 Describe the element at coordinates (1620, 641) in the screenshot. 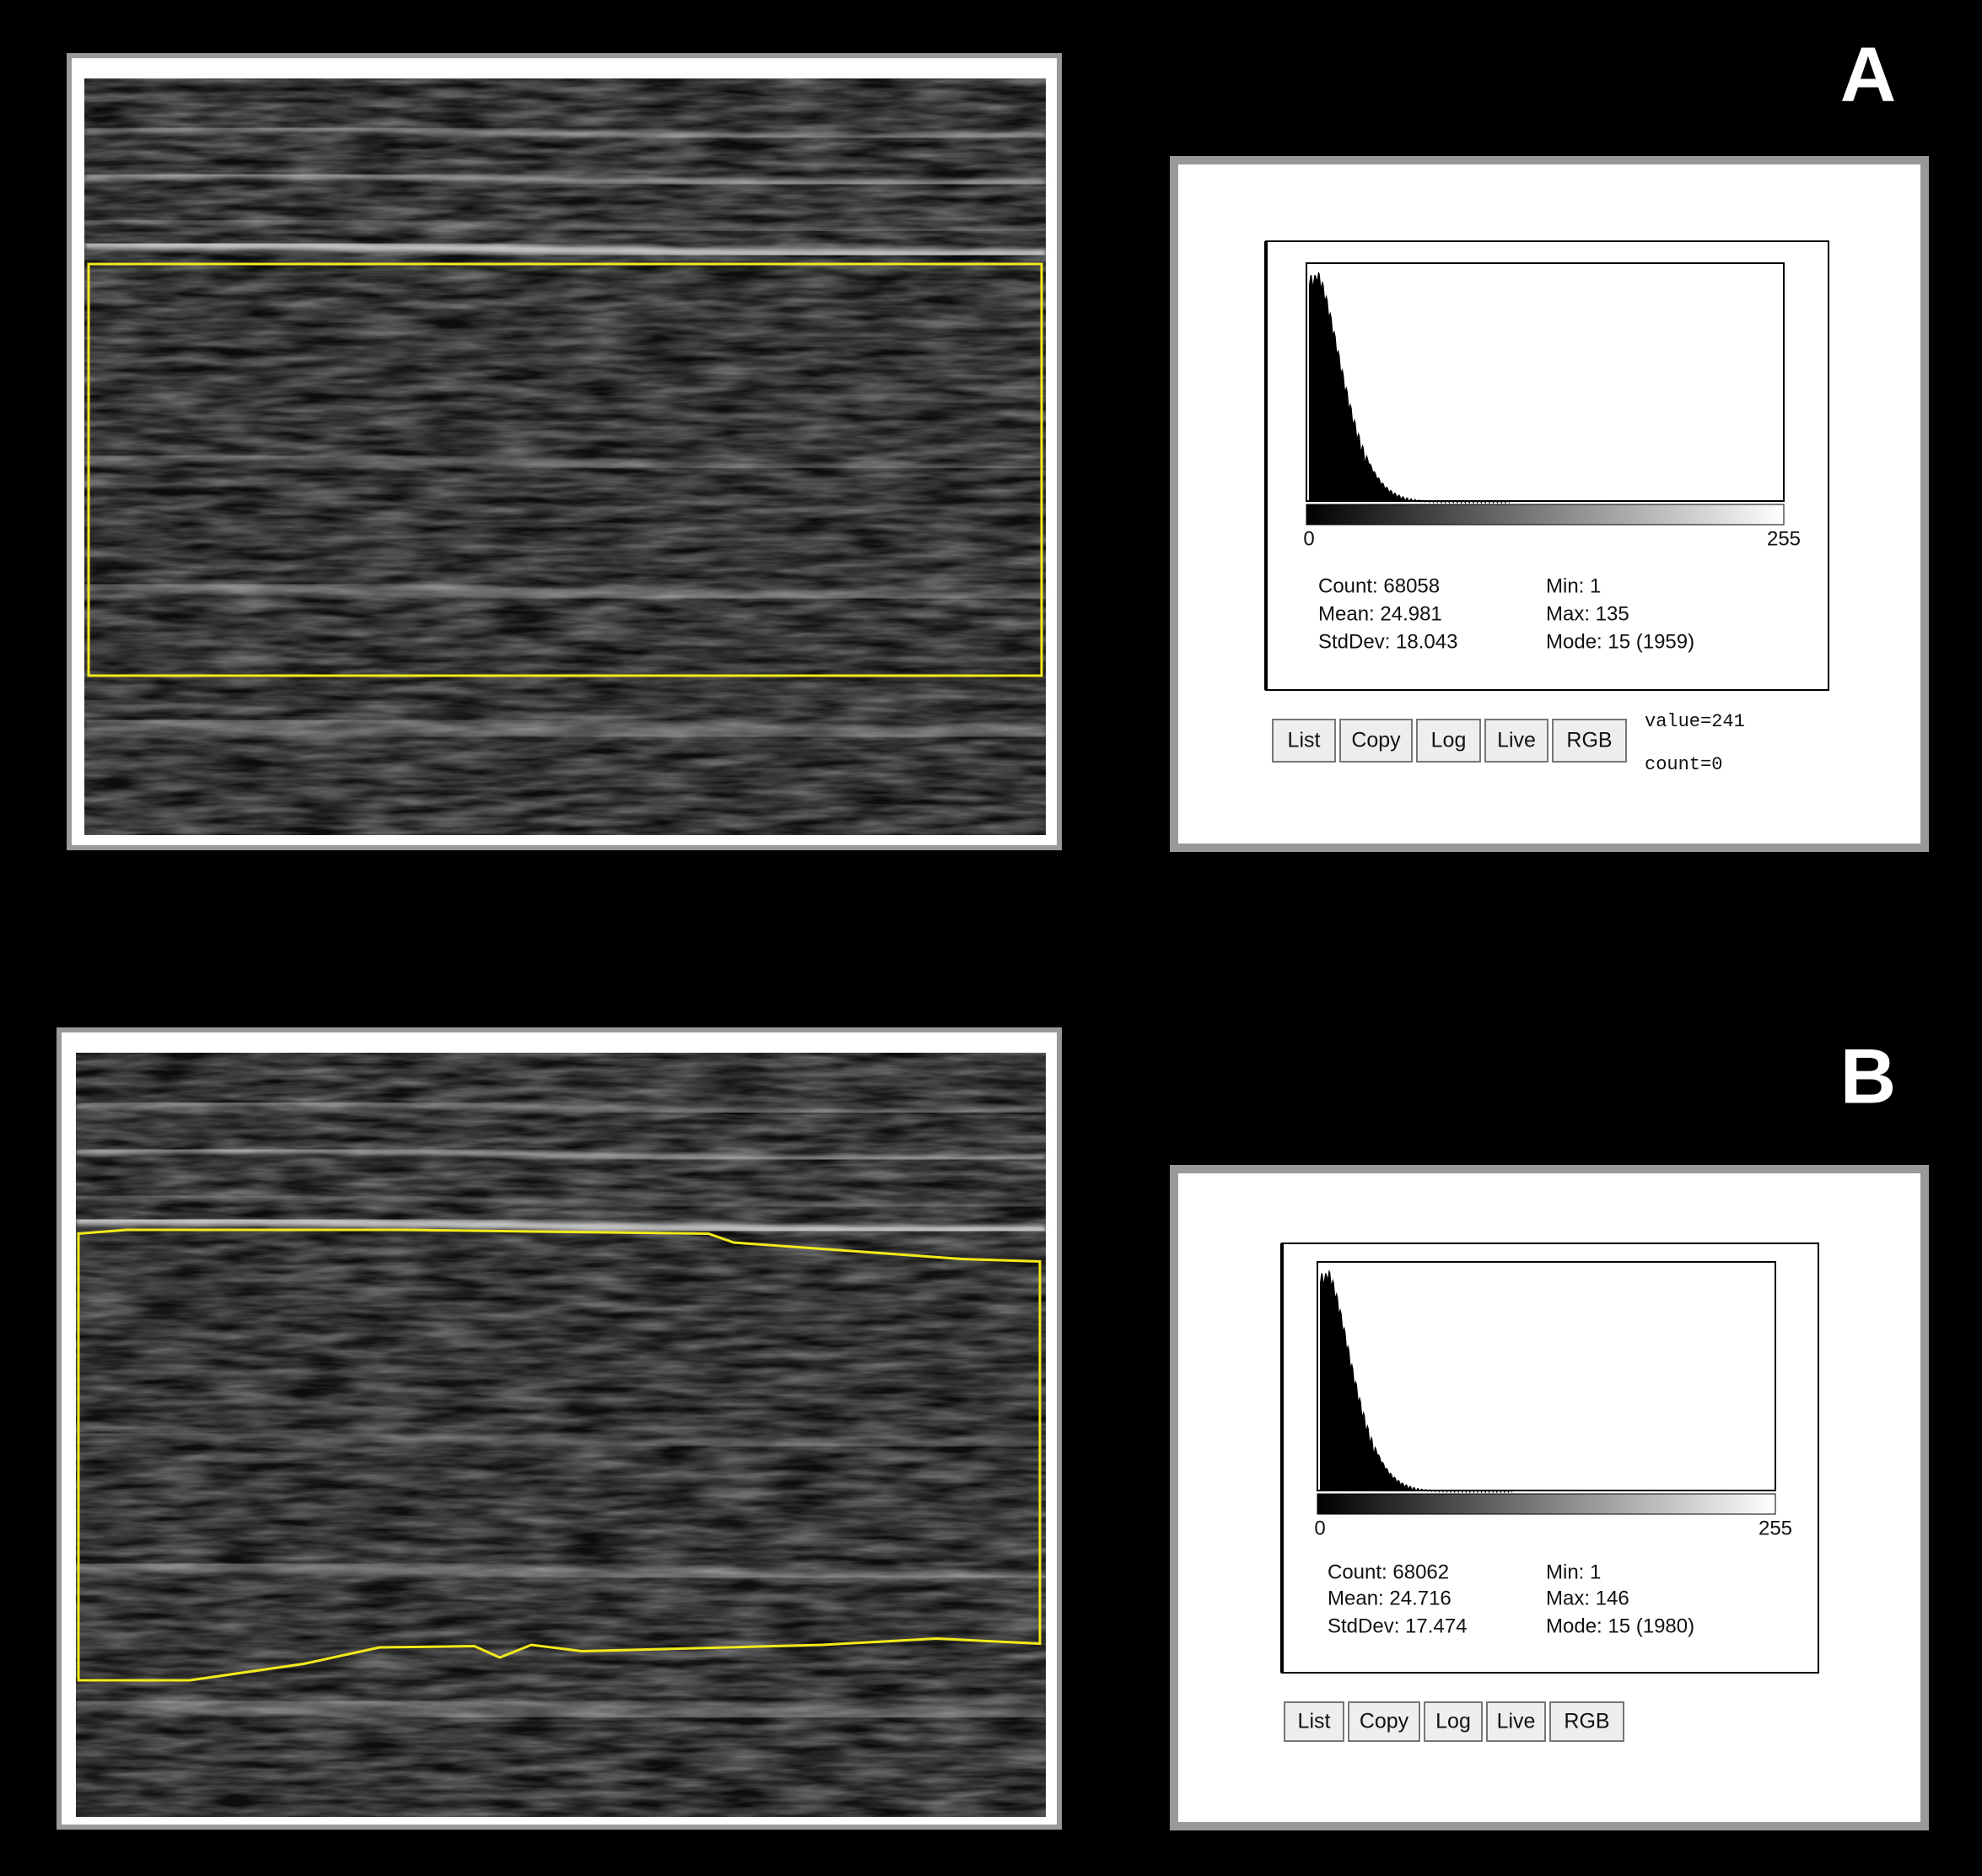

I see `stat-right: Mode: 15 (1959)` at that location.